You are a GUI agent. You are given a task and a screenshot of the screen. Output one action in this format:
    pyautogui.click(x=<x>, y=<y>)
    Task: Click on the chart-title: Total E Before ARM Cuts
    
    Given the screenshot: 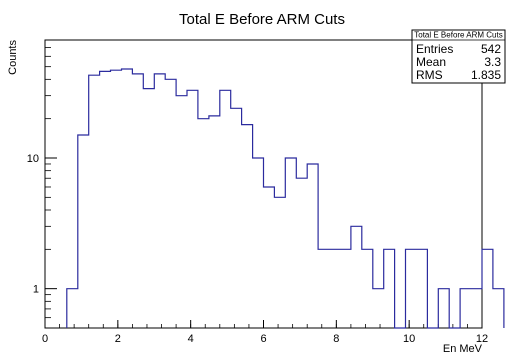 What is the action you would take?
    pyautogui.click(x=262, y=19)
    